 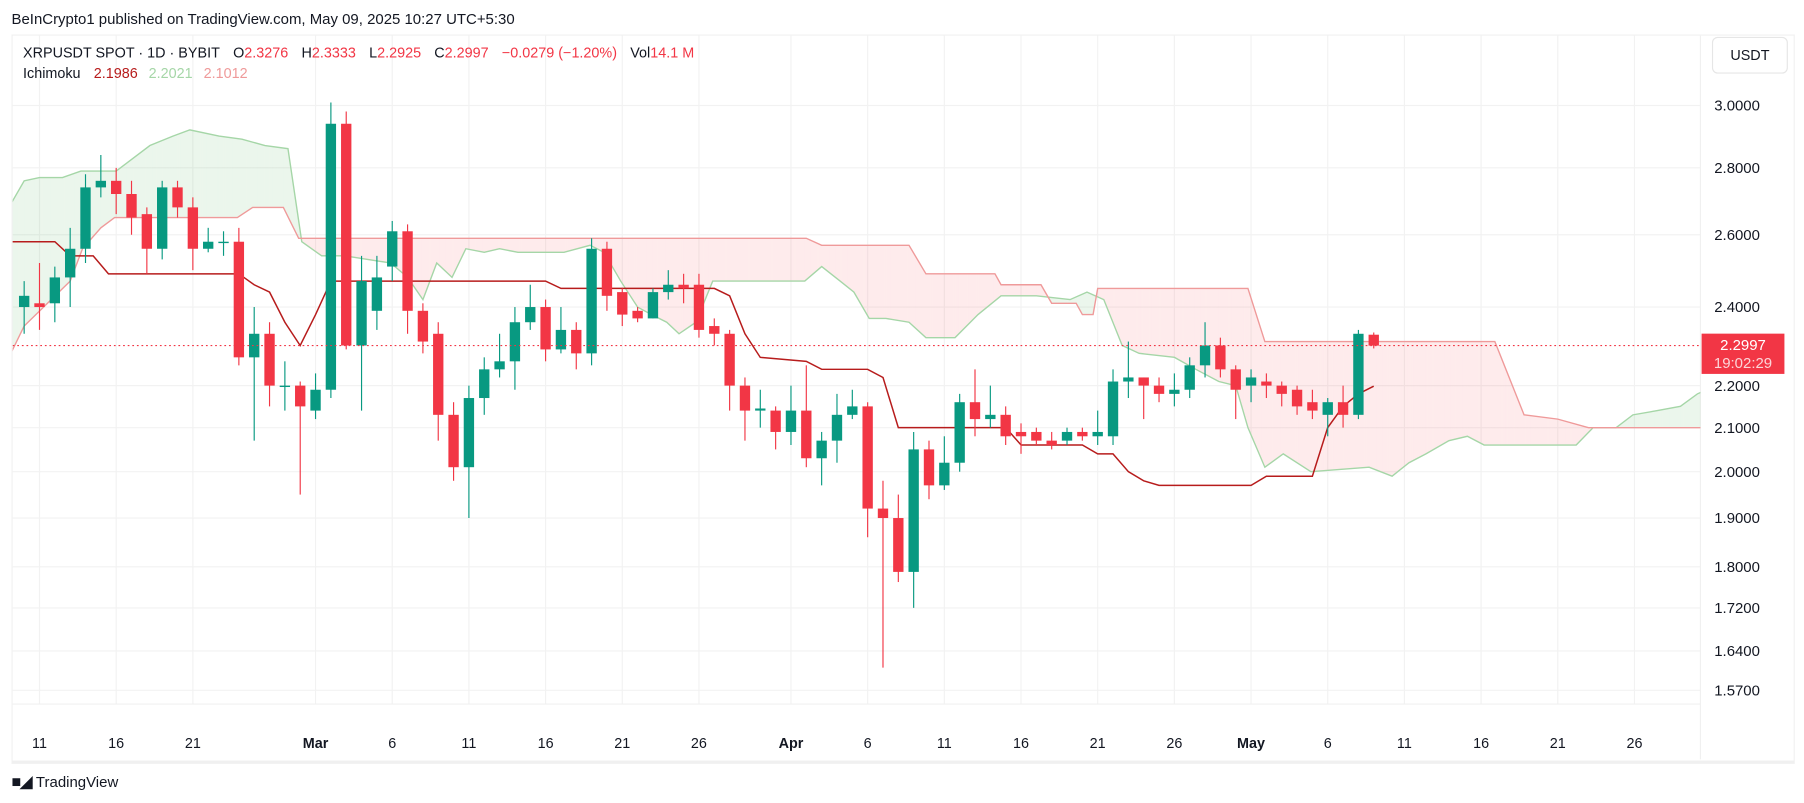 What do you see at coordinates (121, 52) in the screenshot?
I see `symbol-title: XRPUSDT SPOT · 1D · BYBIT` at bounding box center [121, 52].